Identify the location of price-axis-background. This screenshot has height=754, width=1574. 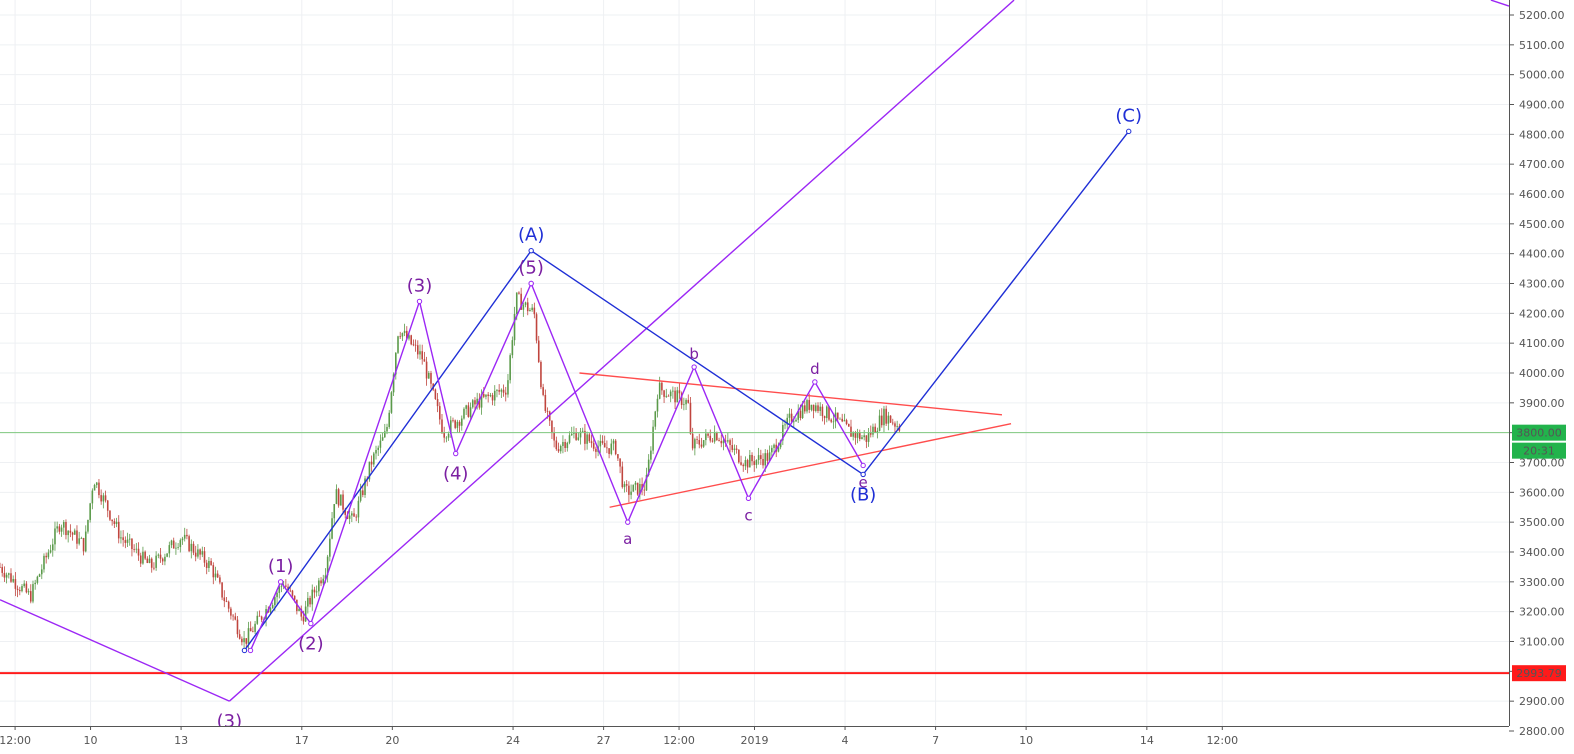
(1541, 377).